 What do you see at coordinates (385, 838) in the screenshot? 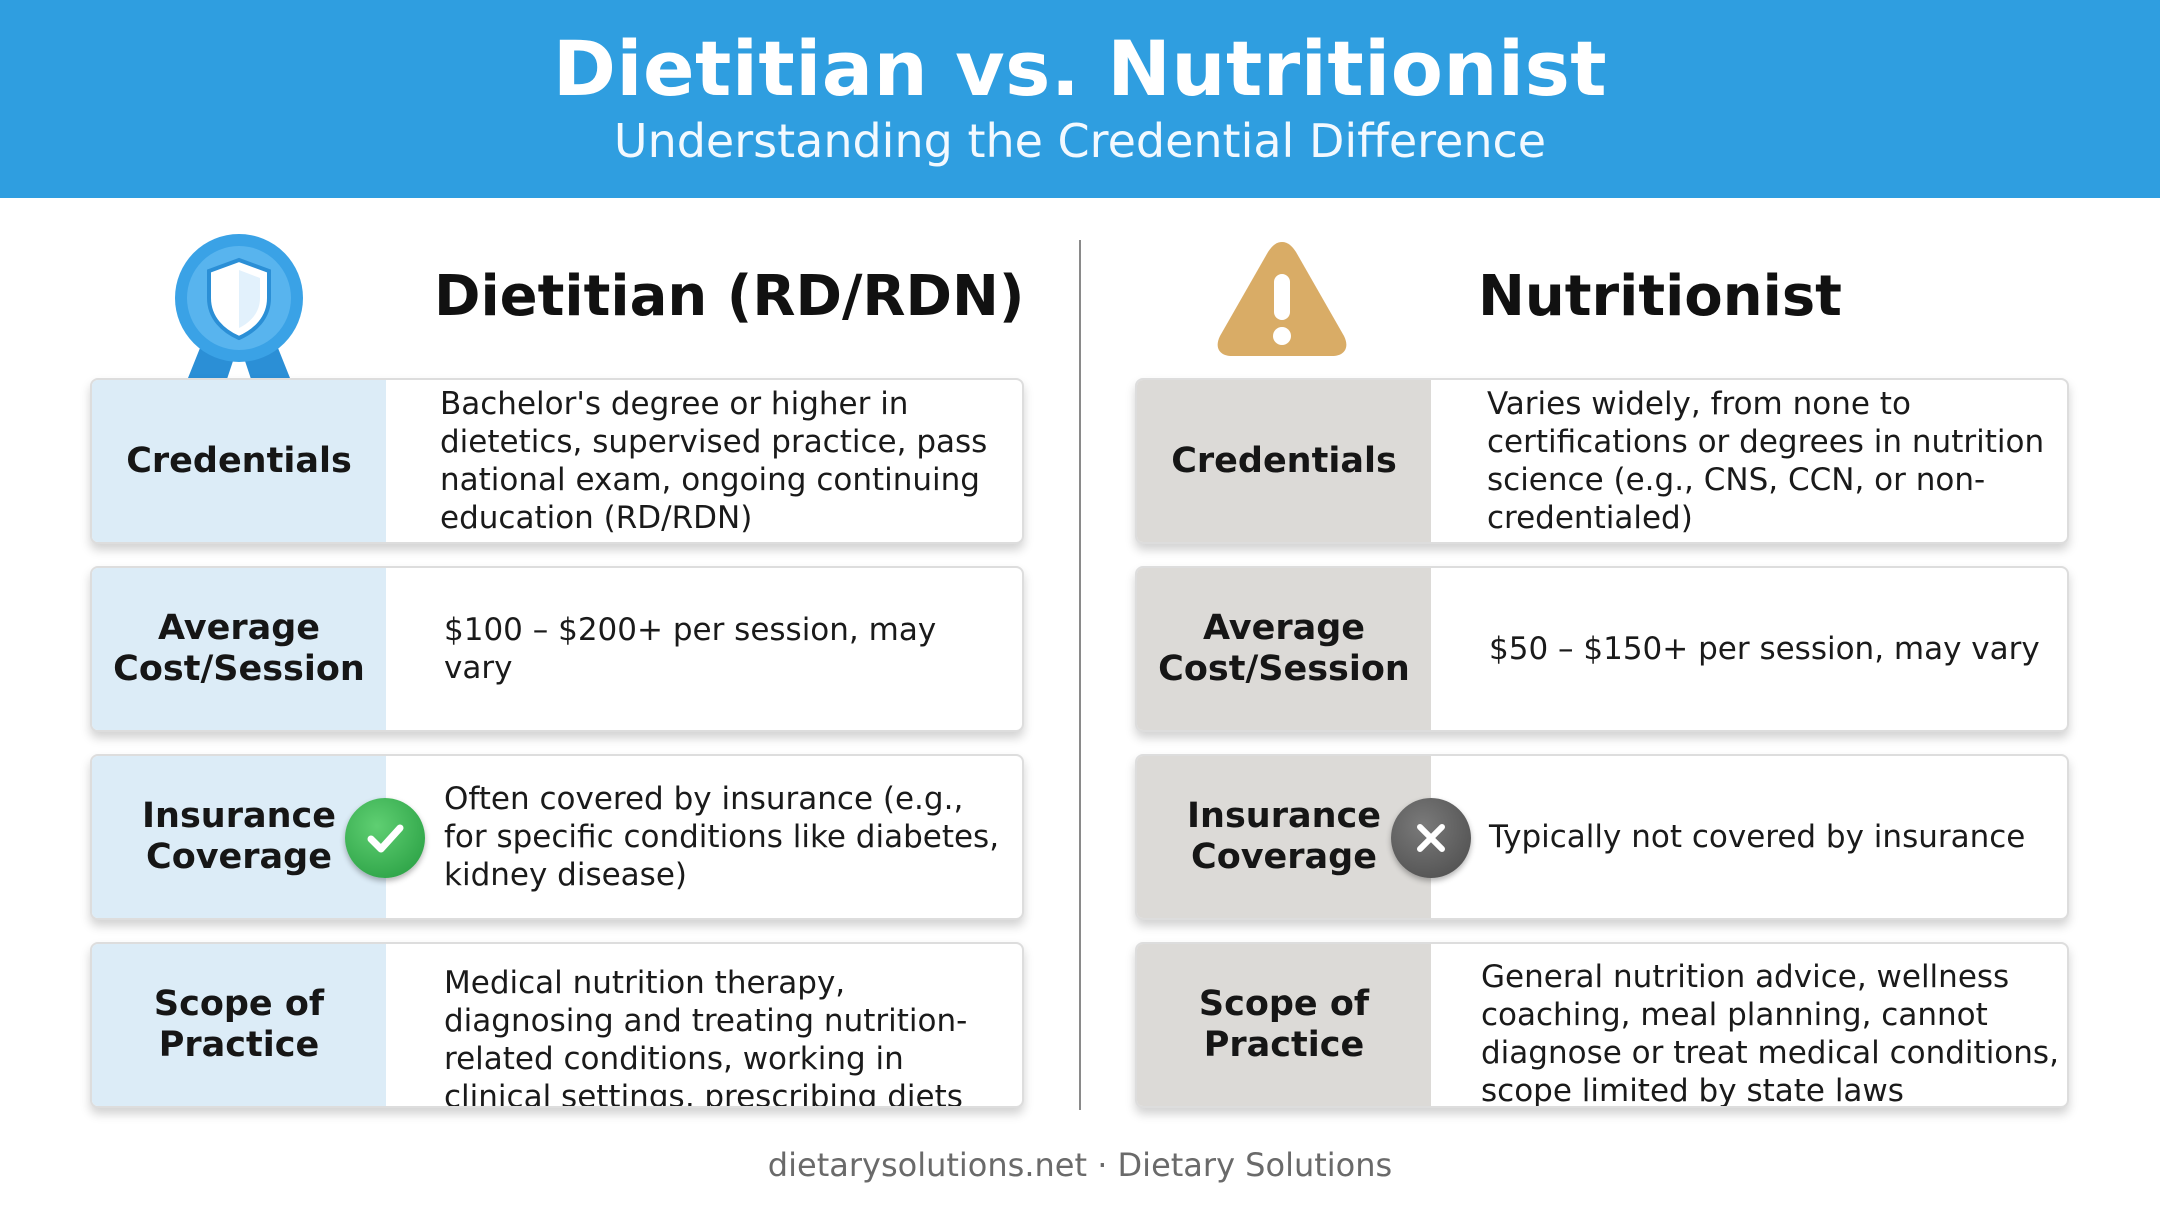
I see `check-icon` at bounding box center [385, 838].